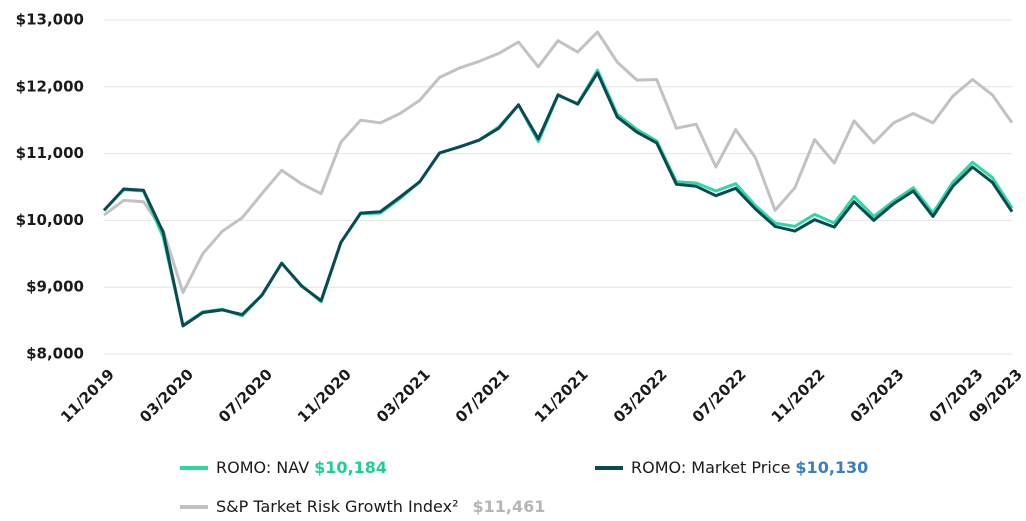  What do you see at coordinates (50, 86) in the screenshot?
I see `y-tick-label: $12,000` at bounding box center [50, 86].